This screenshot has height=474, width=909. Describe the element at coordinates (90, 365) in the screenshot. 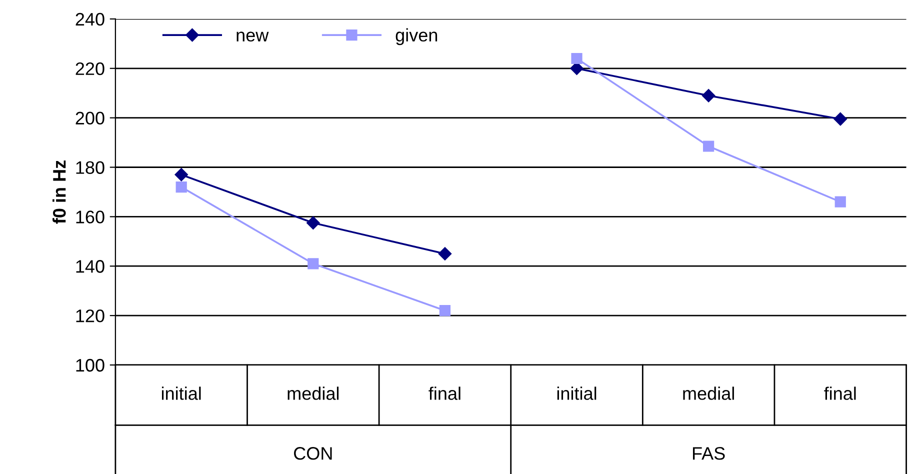

I see `y-tick-label: 100` at that location.